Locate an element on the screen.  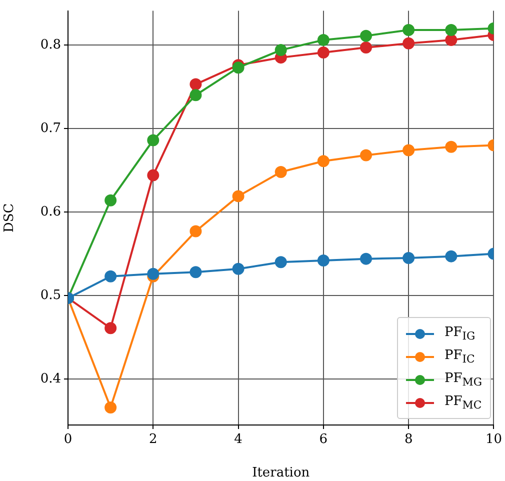
x-tick-label: 2 is located at coordinates (153, 440).